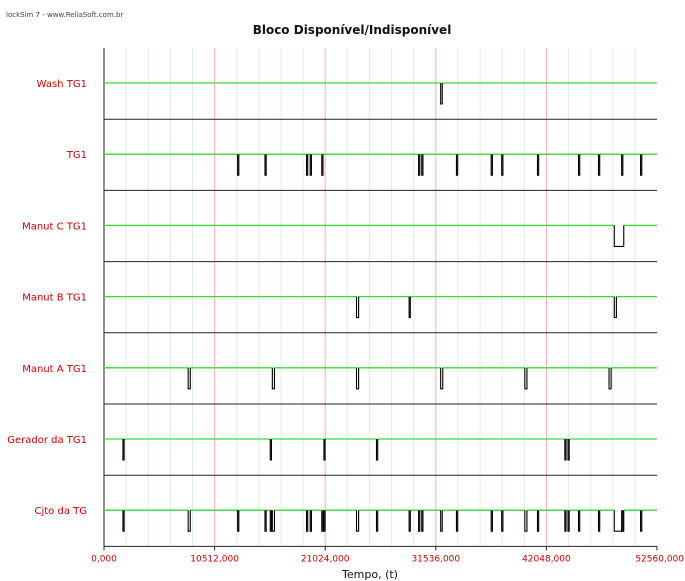 The height and width of the screenshot is (581, 685). Describe the element at coordinates (332, 448) in the screenshot. I see `timeline-row: Gerador da TG1` at that location.